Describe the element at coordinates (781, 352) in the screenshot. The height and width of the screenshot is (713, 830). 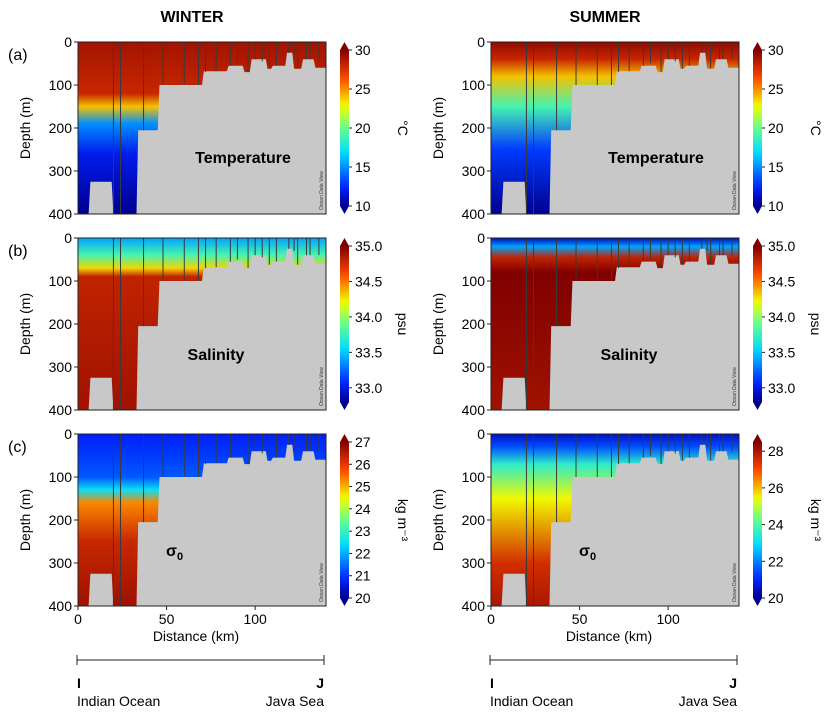
I see `colorbar-tick-label: 33.5` at that location.